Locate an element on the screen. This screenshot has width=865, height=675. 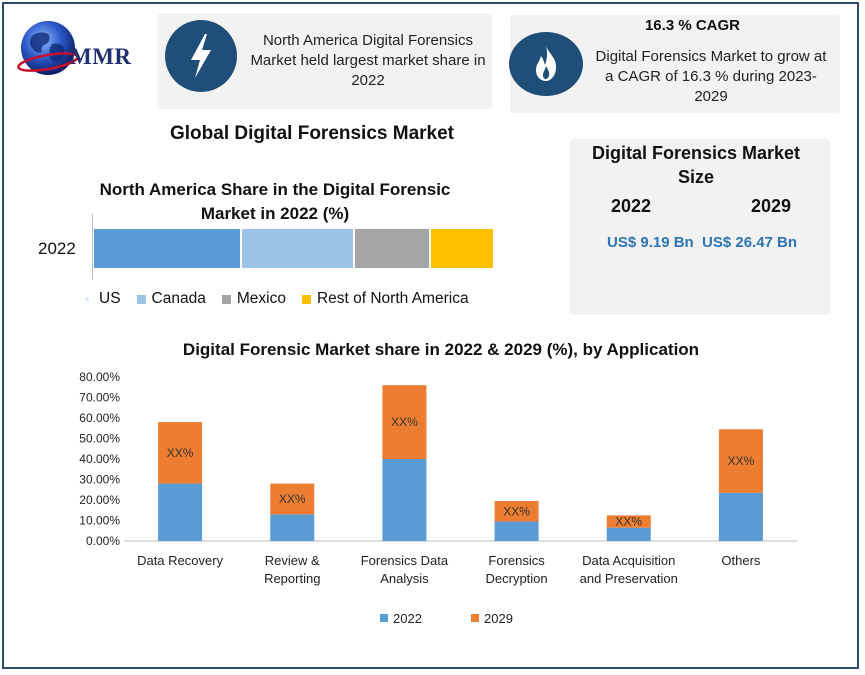
y-tick-label: 20.00% is located at coordinates (99, 500).